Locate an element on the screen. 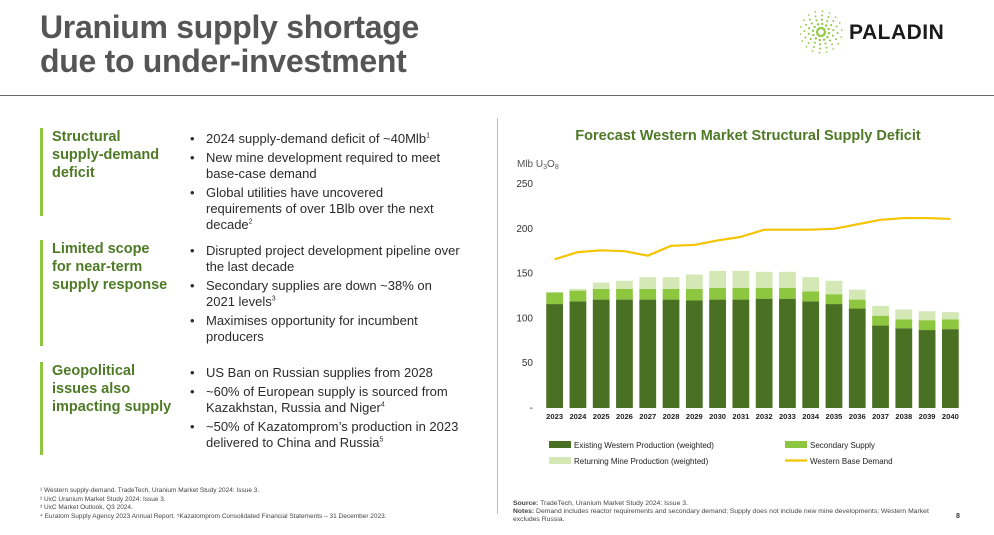 This screenshot has height=535, width=994. section-title-1-line-3: deficit is located at coordinates (73, 173).